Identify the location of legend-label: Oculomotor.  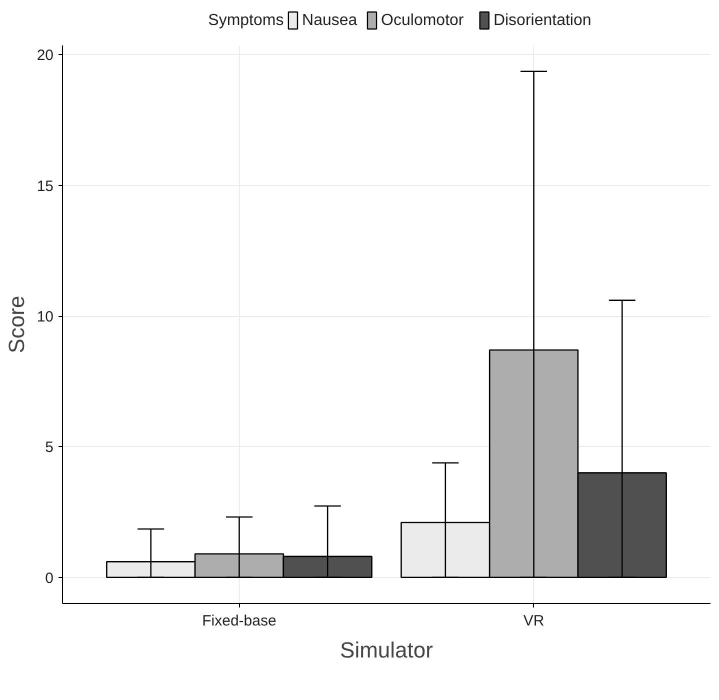
(422, 20).